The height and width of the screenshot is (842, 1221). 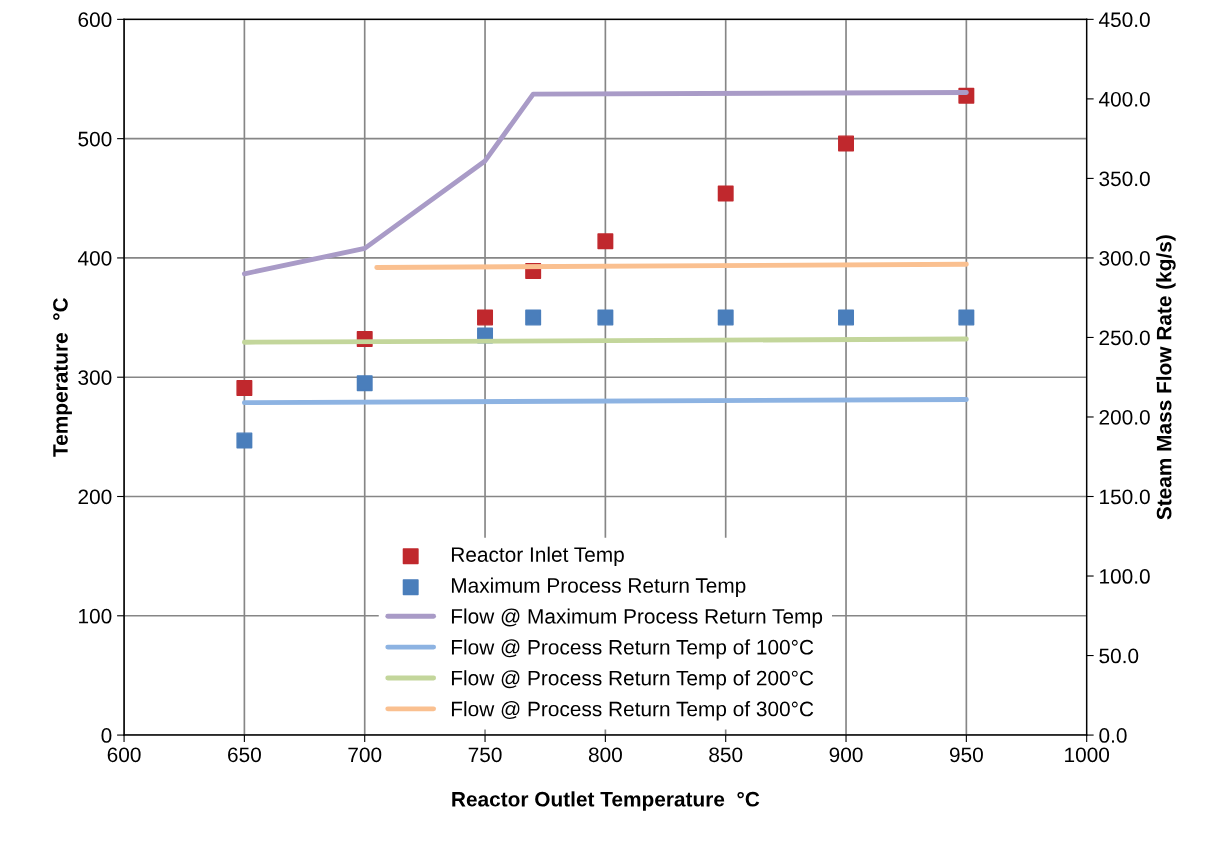 What do you see at coordinates (598, 587) in the screenshot?
I see `legend-label: Maximum Process Return Temp` at bounding box center [598, 587].